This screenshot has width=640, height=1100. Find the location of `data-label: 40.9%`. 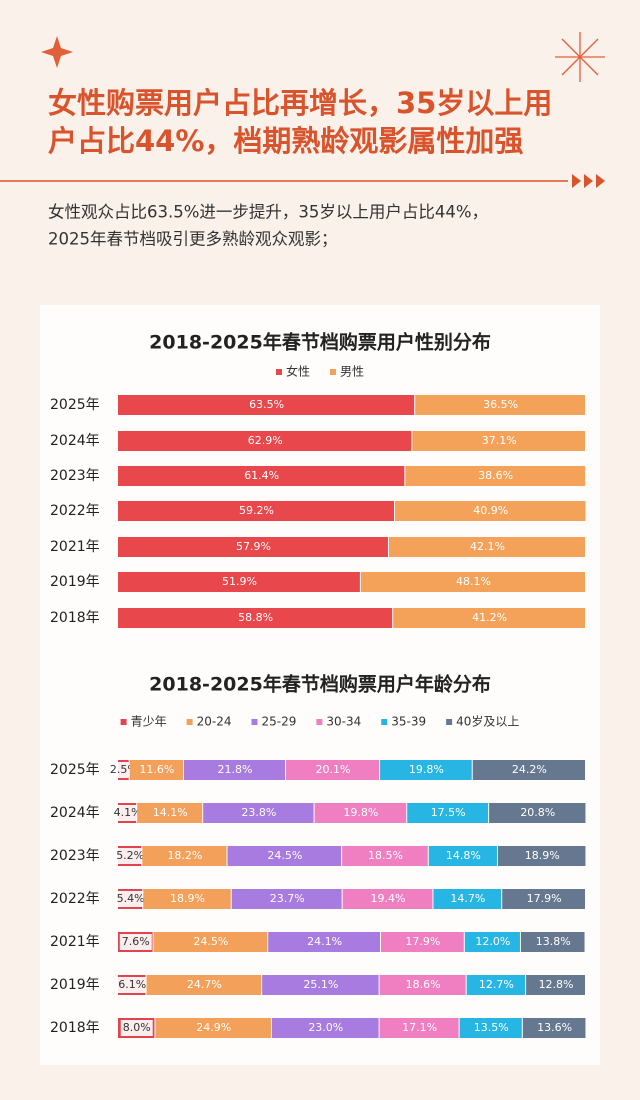

data-label: 40.9% is located at coordinates (490, 510).